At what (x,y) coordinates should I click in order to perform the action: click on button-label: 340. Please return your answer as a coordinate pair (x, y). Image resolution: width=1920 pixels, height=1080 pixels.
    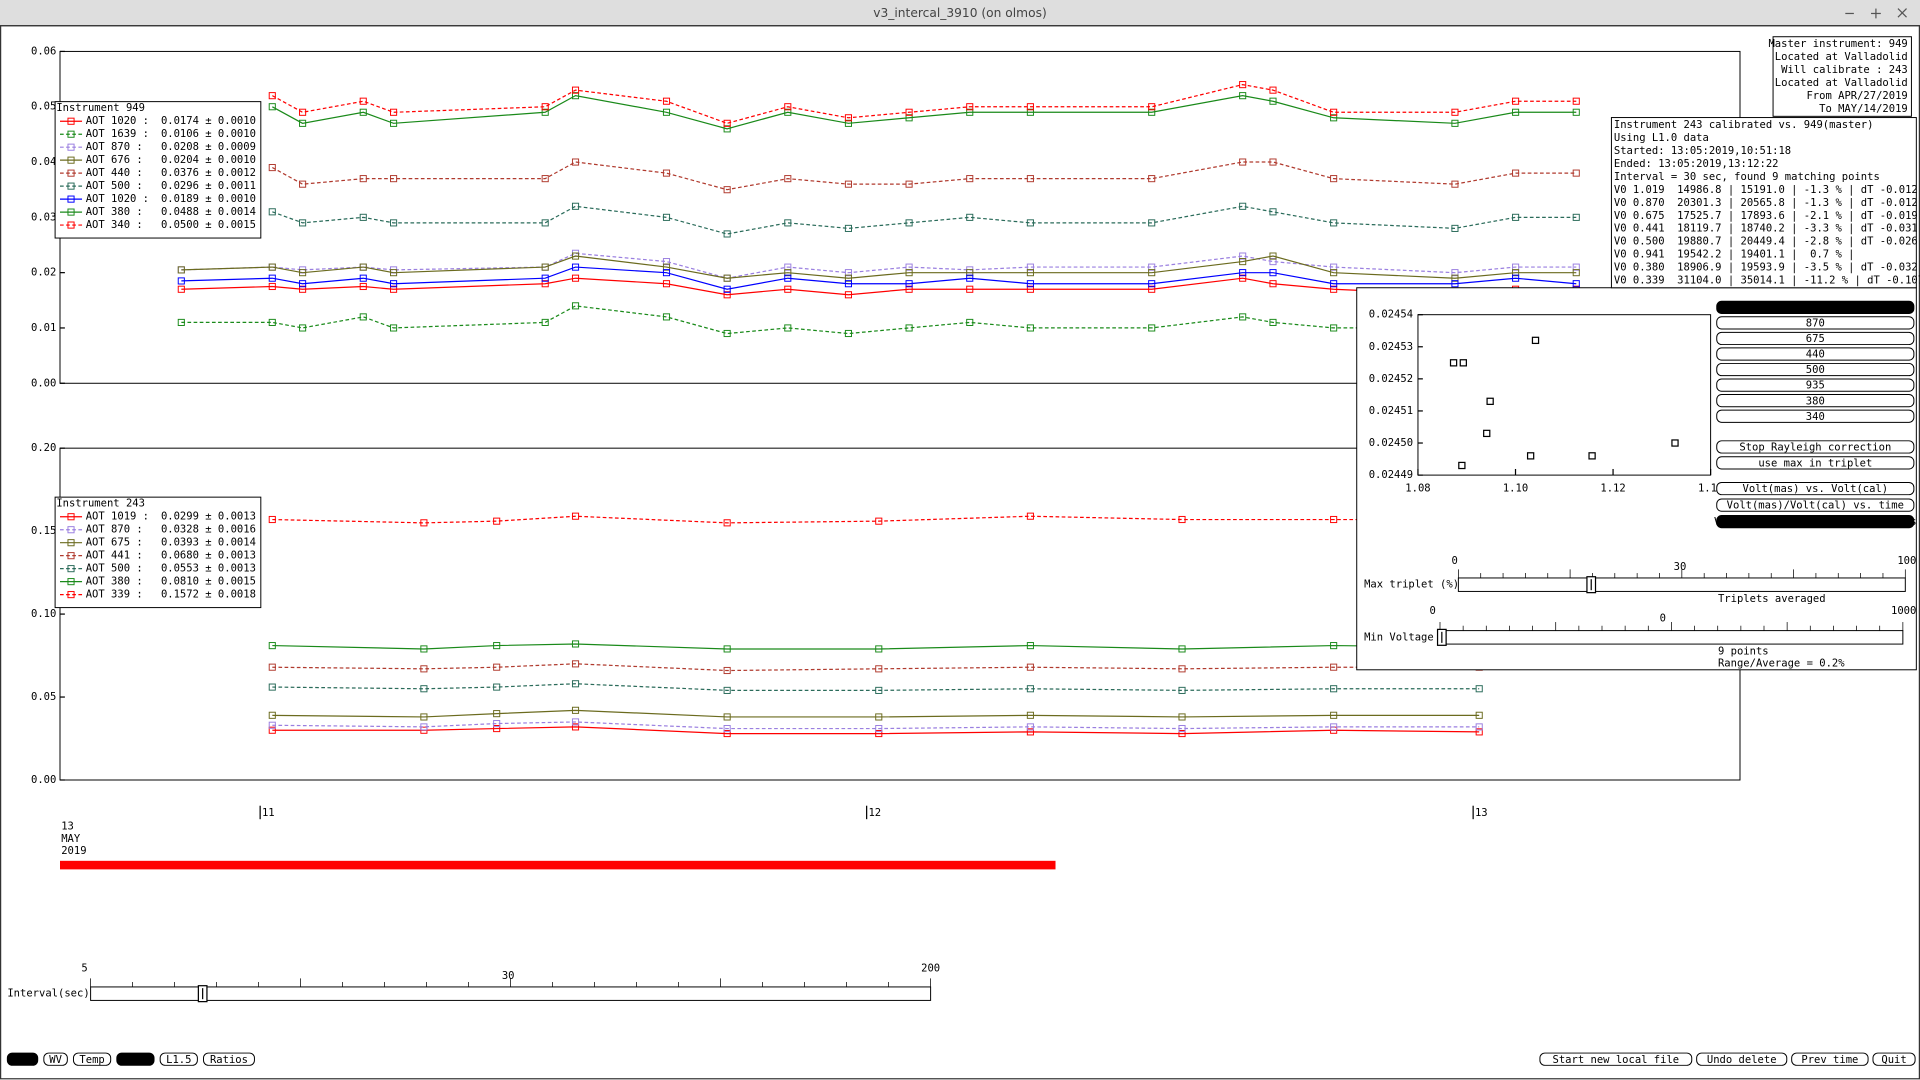
    Looking at the image, I should click on (1815, 417).